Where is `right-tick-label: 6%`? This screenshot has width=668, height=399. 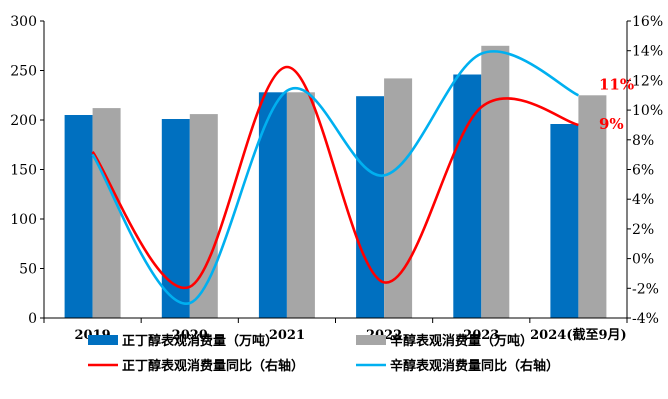
right-tick-label: 6% is located at coordinates (643, 171).